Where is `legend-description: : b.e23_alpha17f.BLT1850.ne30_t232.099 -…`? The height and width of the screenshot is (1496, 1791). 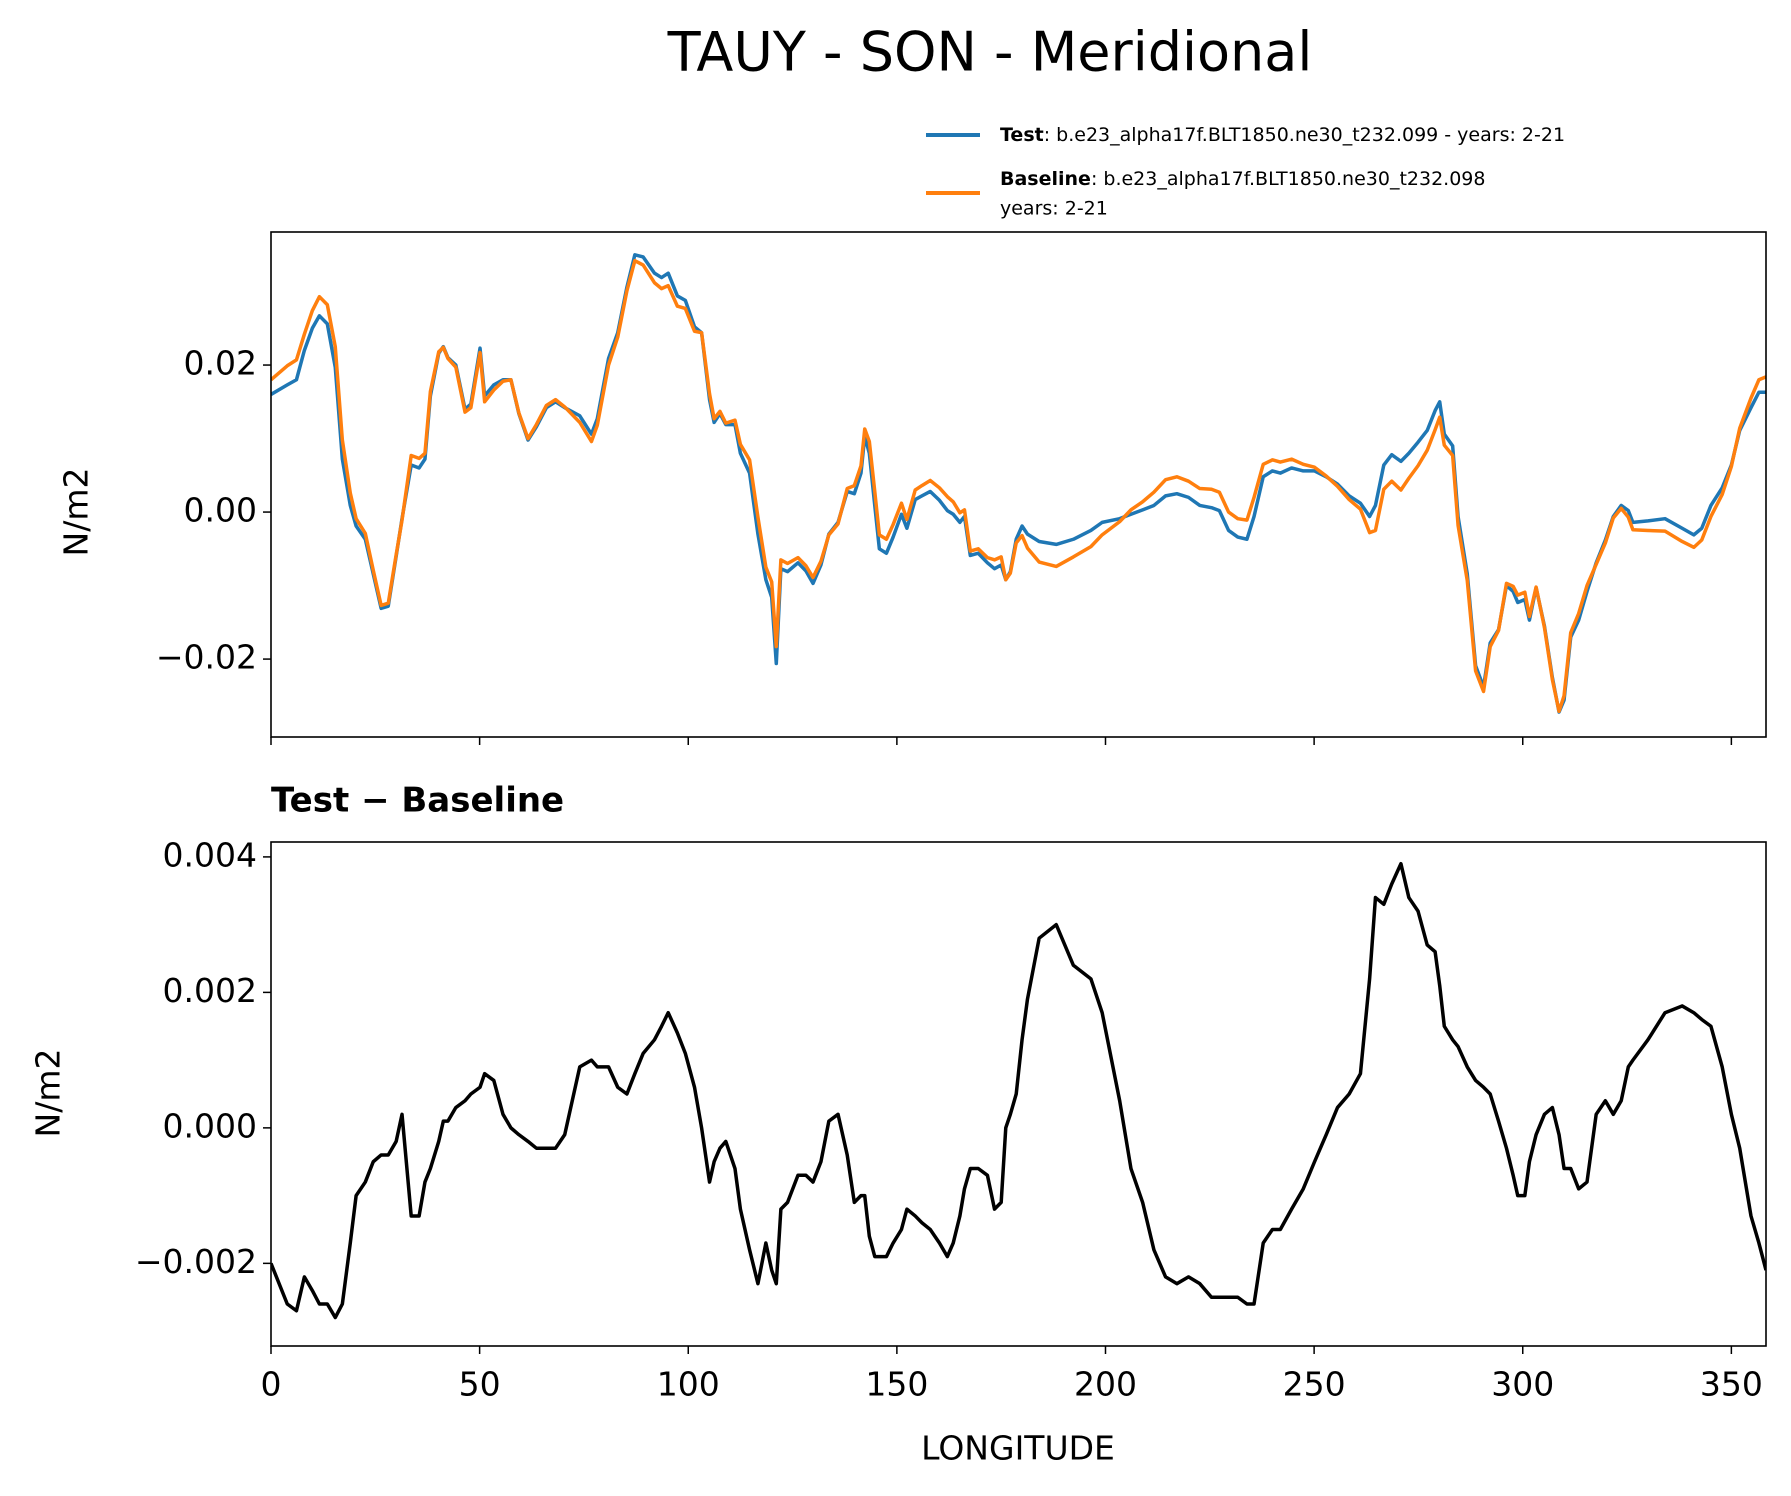
legend-description: : b.e23_alpha17f.BLT1850.ne30_t232.099 -… is located at coordinates (1304, 135).